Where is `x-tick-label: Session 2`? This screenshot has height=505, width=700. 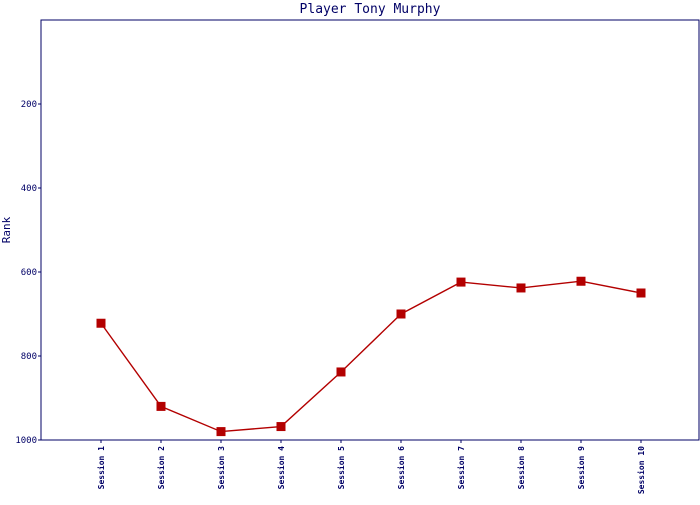 x-tick-label: Session 2 is located at coordinates (161, 468).